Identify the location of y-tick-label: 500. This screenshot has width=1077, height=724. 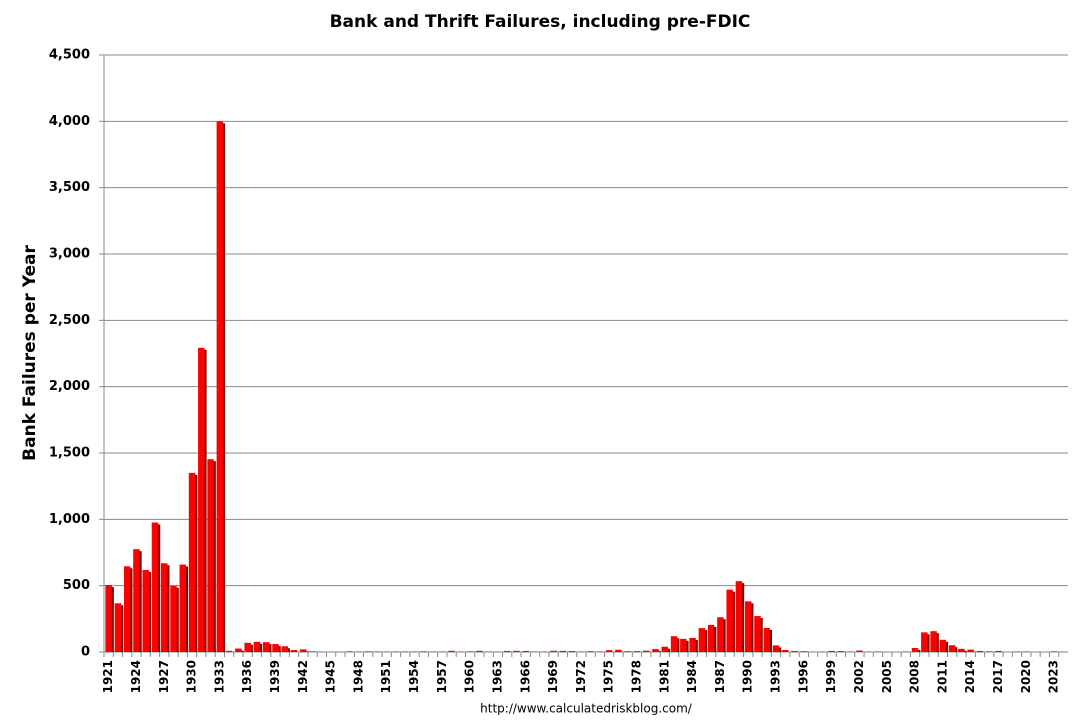
(76, 585).